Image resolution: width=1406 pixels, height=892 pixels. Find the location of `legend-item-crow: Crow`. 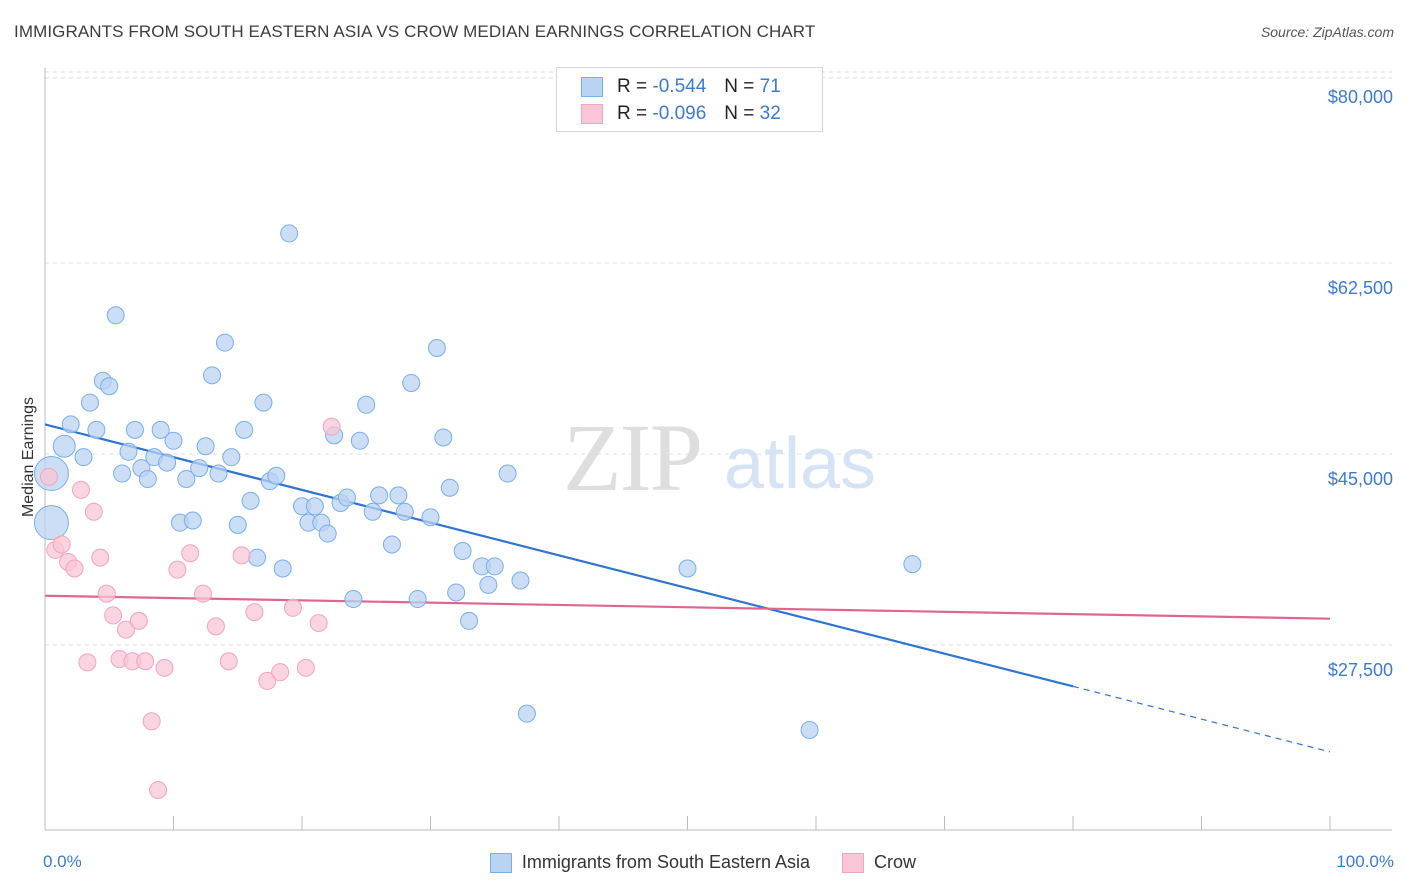

legend-item-crow: Crow is located at coordinates (879, 862).